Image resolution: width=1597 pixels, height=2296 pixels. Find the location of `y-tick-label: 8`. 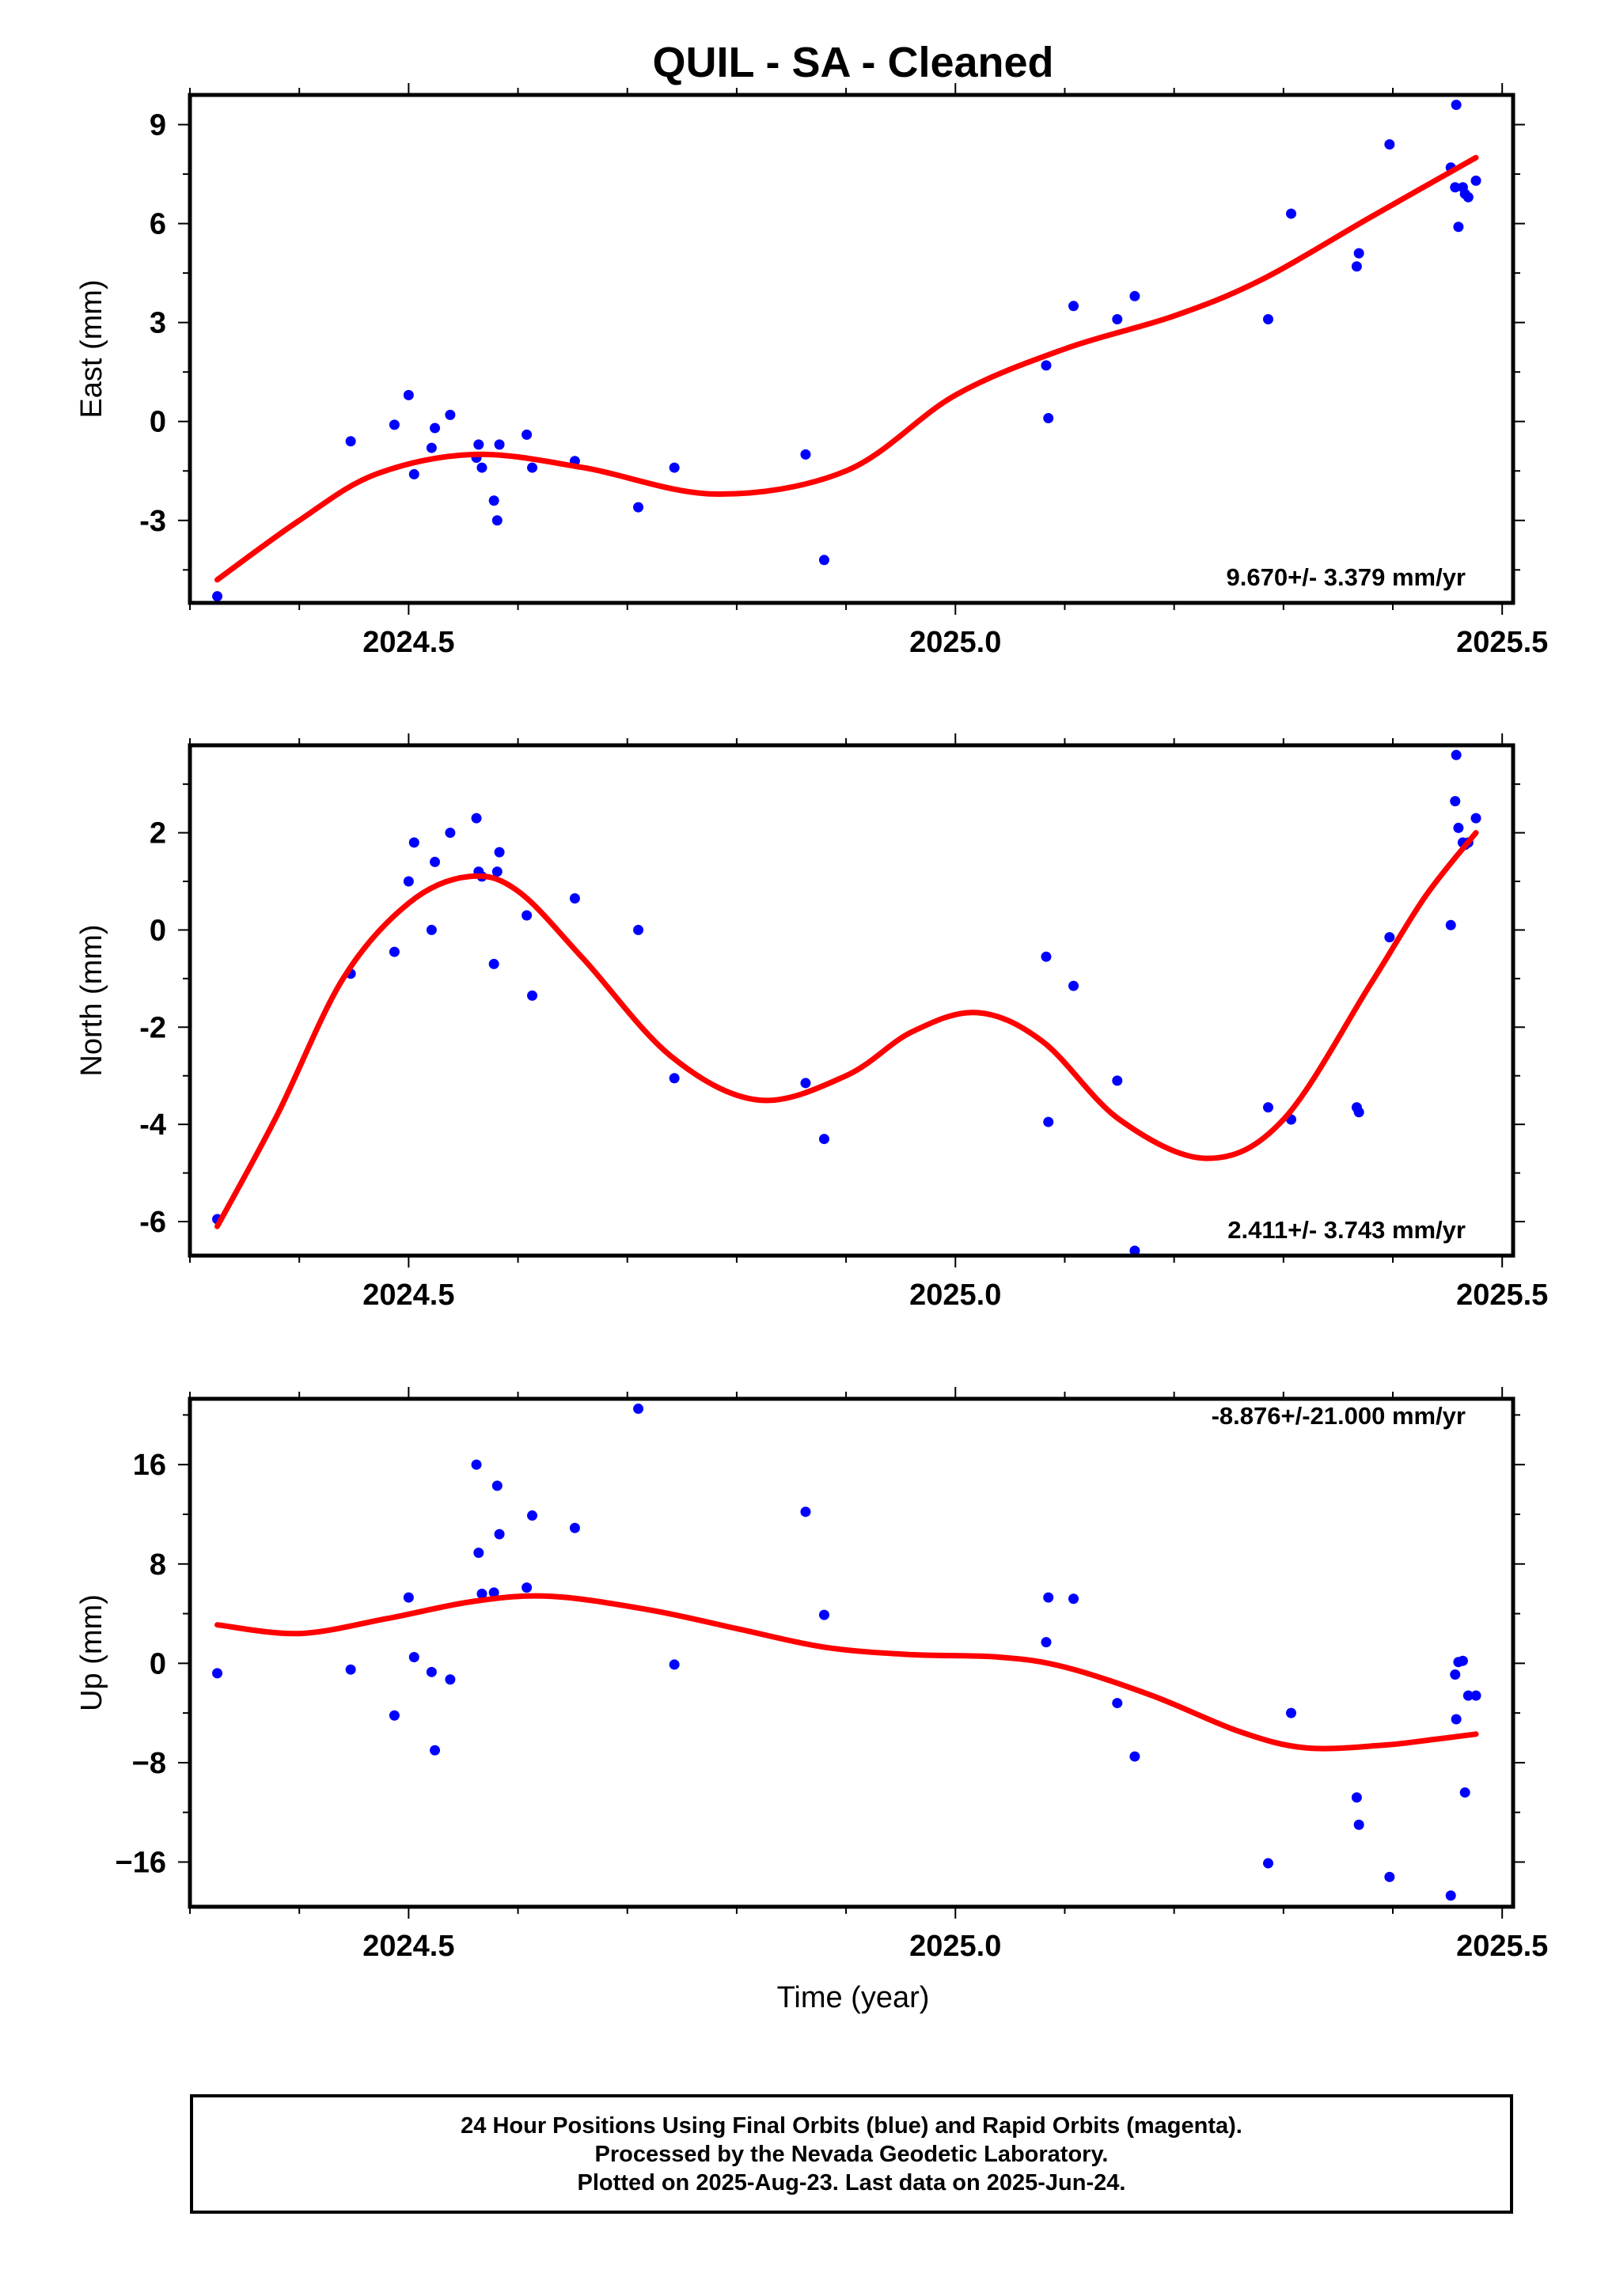

y-tick-label: 8 is located at coordinates (158, 1565).